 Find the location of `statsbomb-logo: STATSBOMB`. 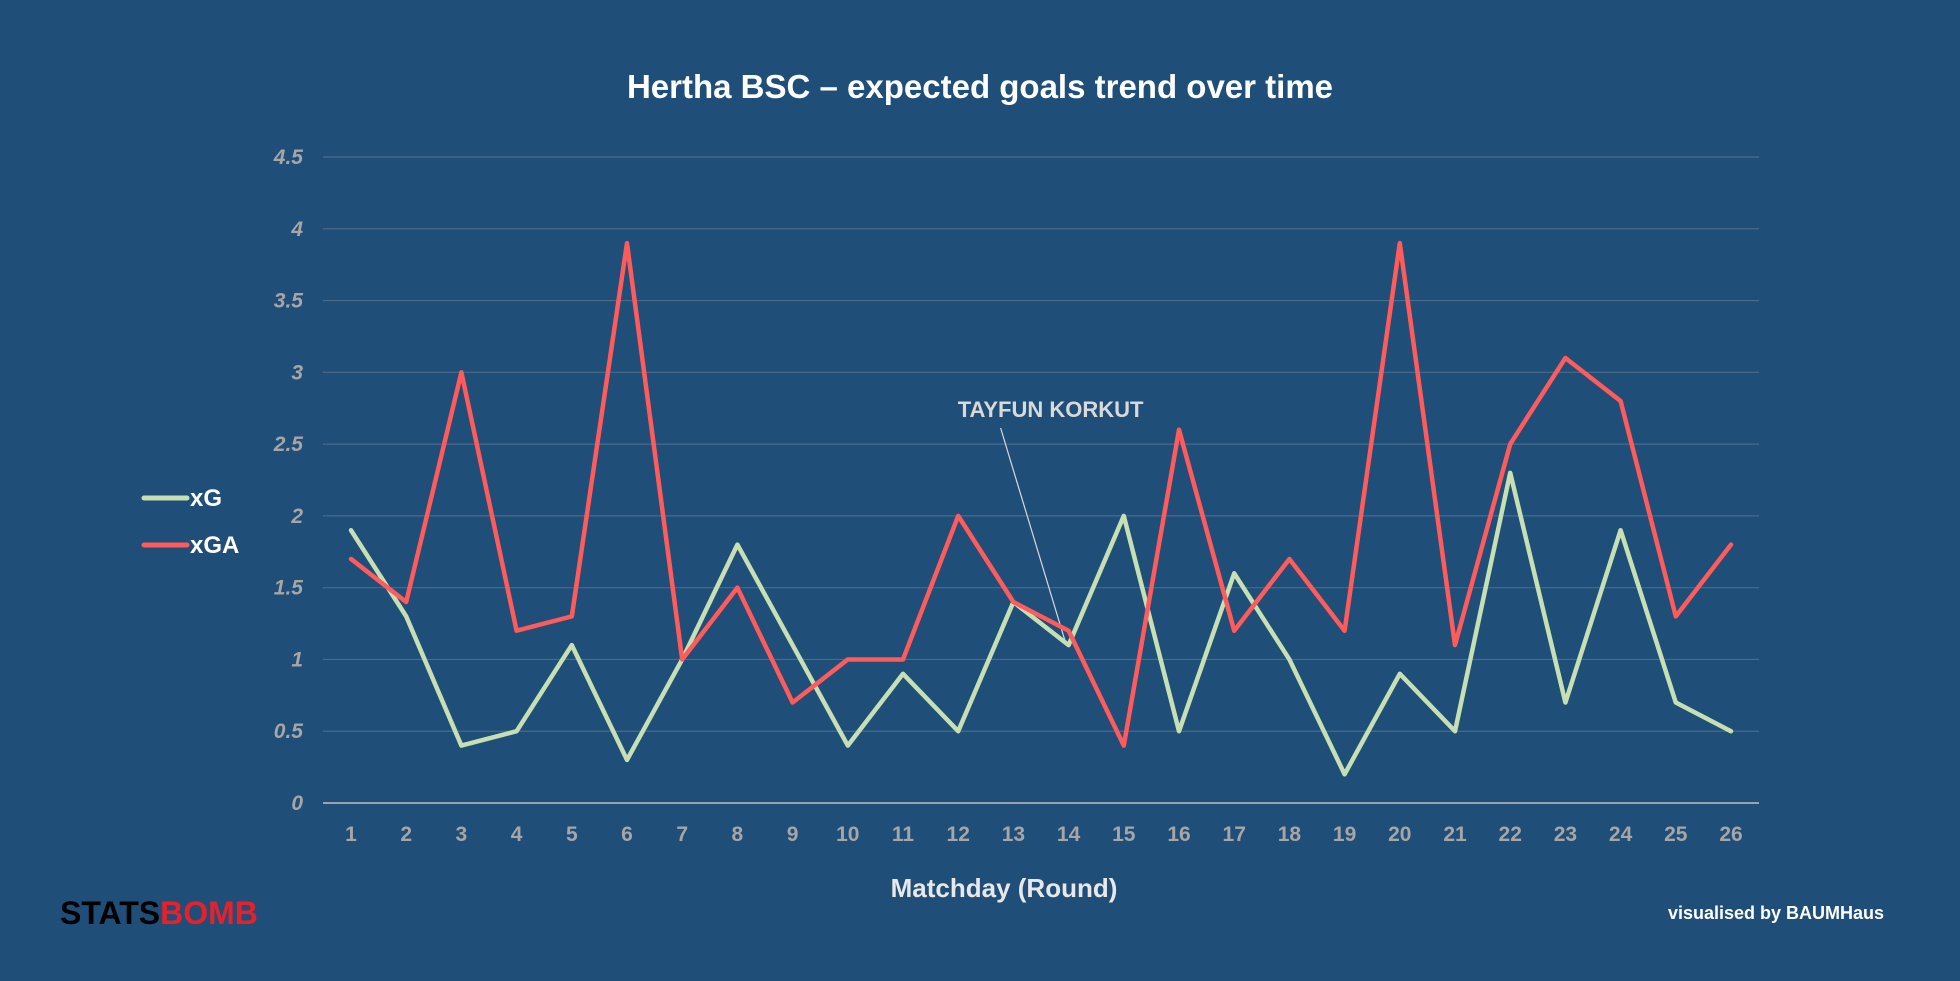

statsbomb-logo: STATSBOMB is located at coordinates (159, 913).